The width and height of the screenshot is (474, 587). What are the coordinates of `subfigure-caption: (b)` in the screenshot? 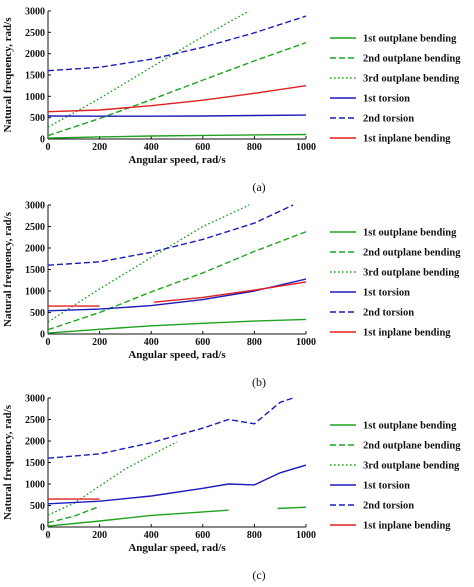 It's located at (259, 382).